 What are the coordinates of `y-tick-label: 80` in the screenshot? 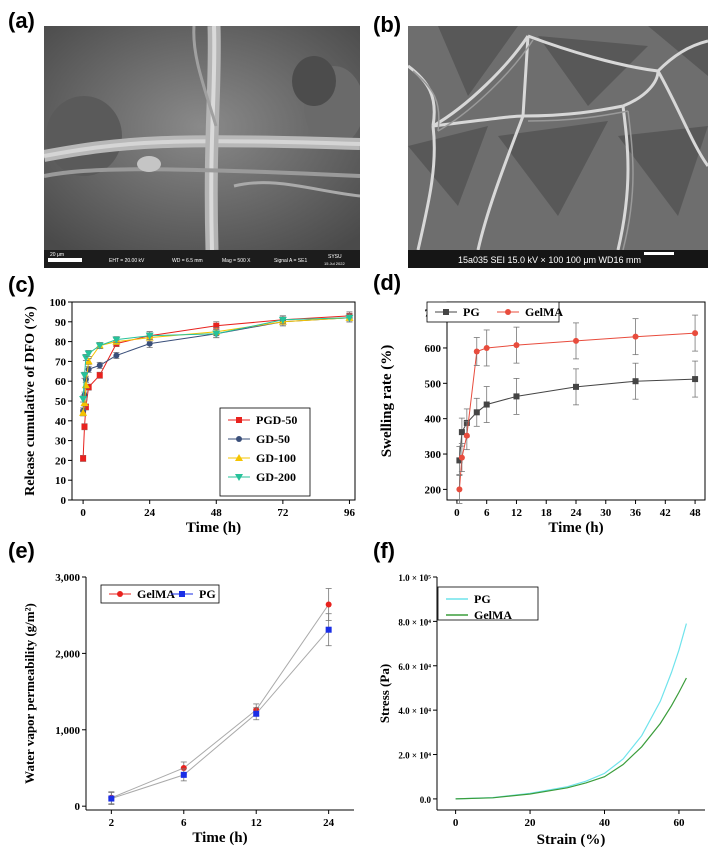 It's located at (61, 343).